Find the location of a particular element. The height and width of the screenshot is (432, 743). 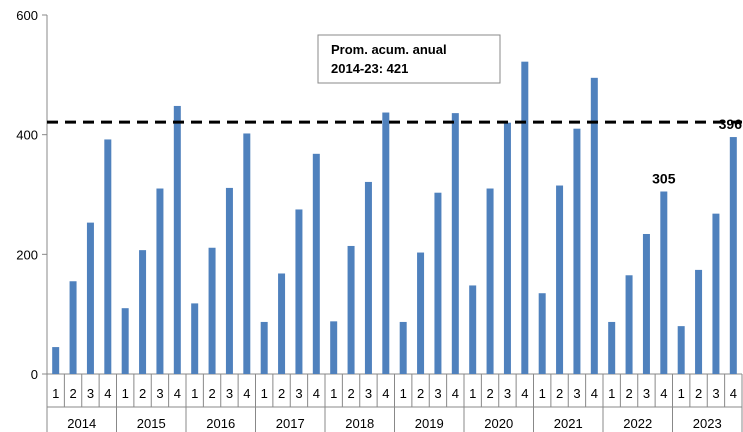

data-labels: 305 396 is located at coordinates (697, 151).